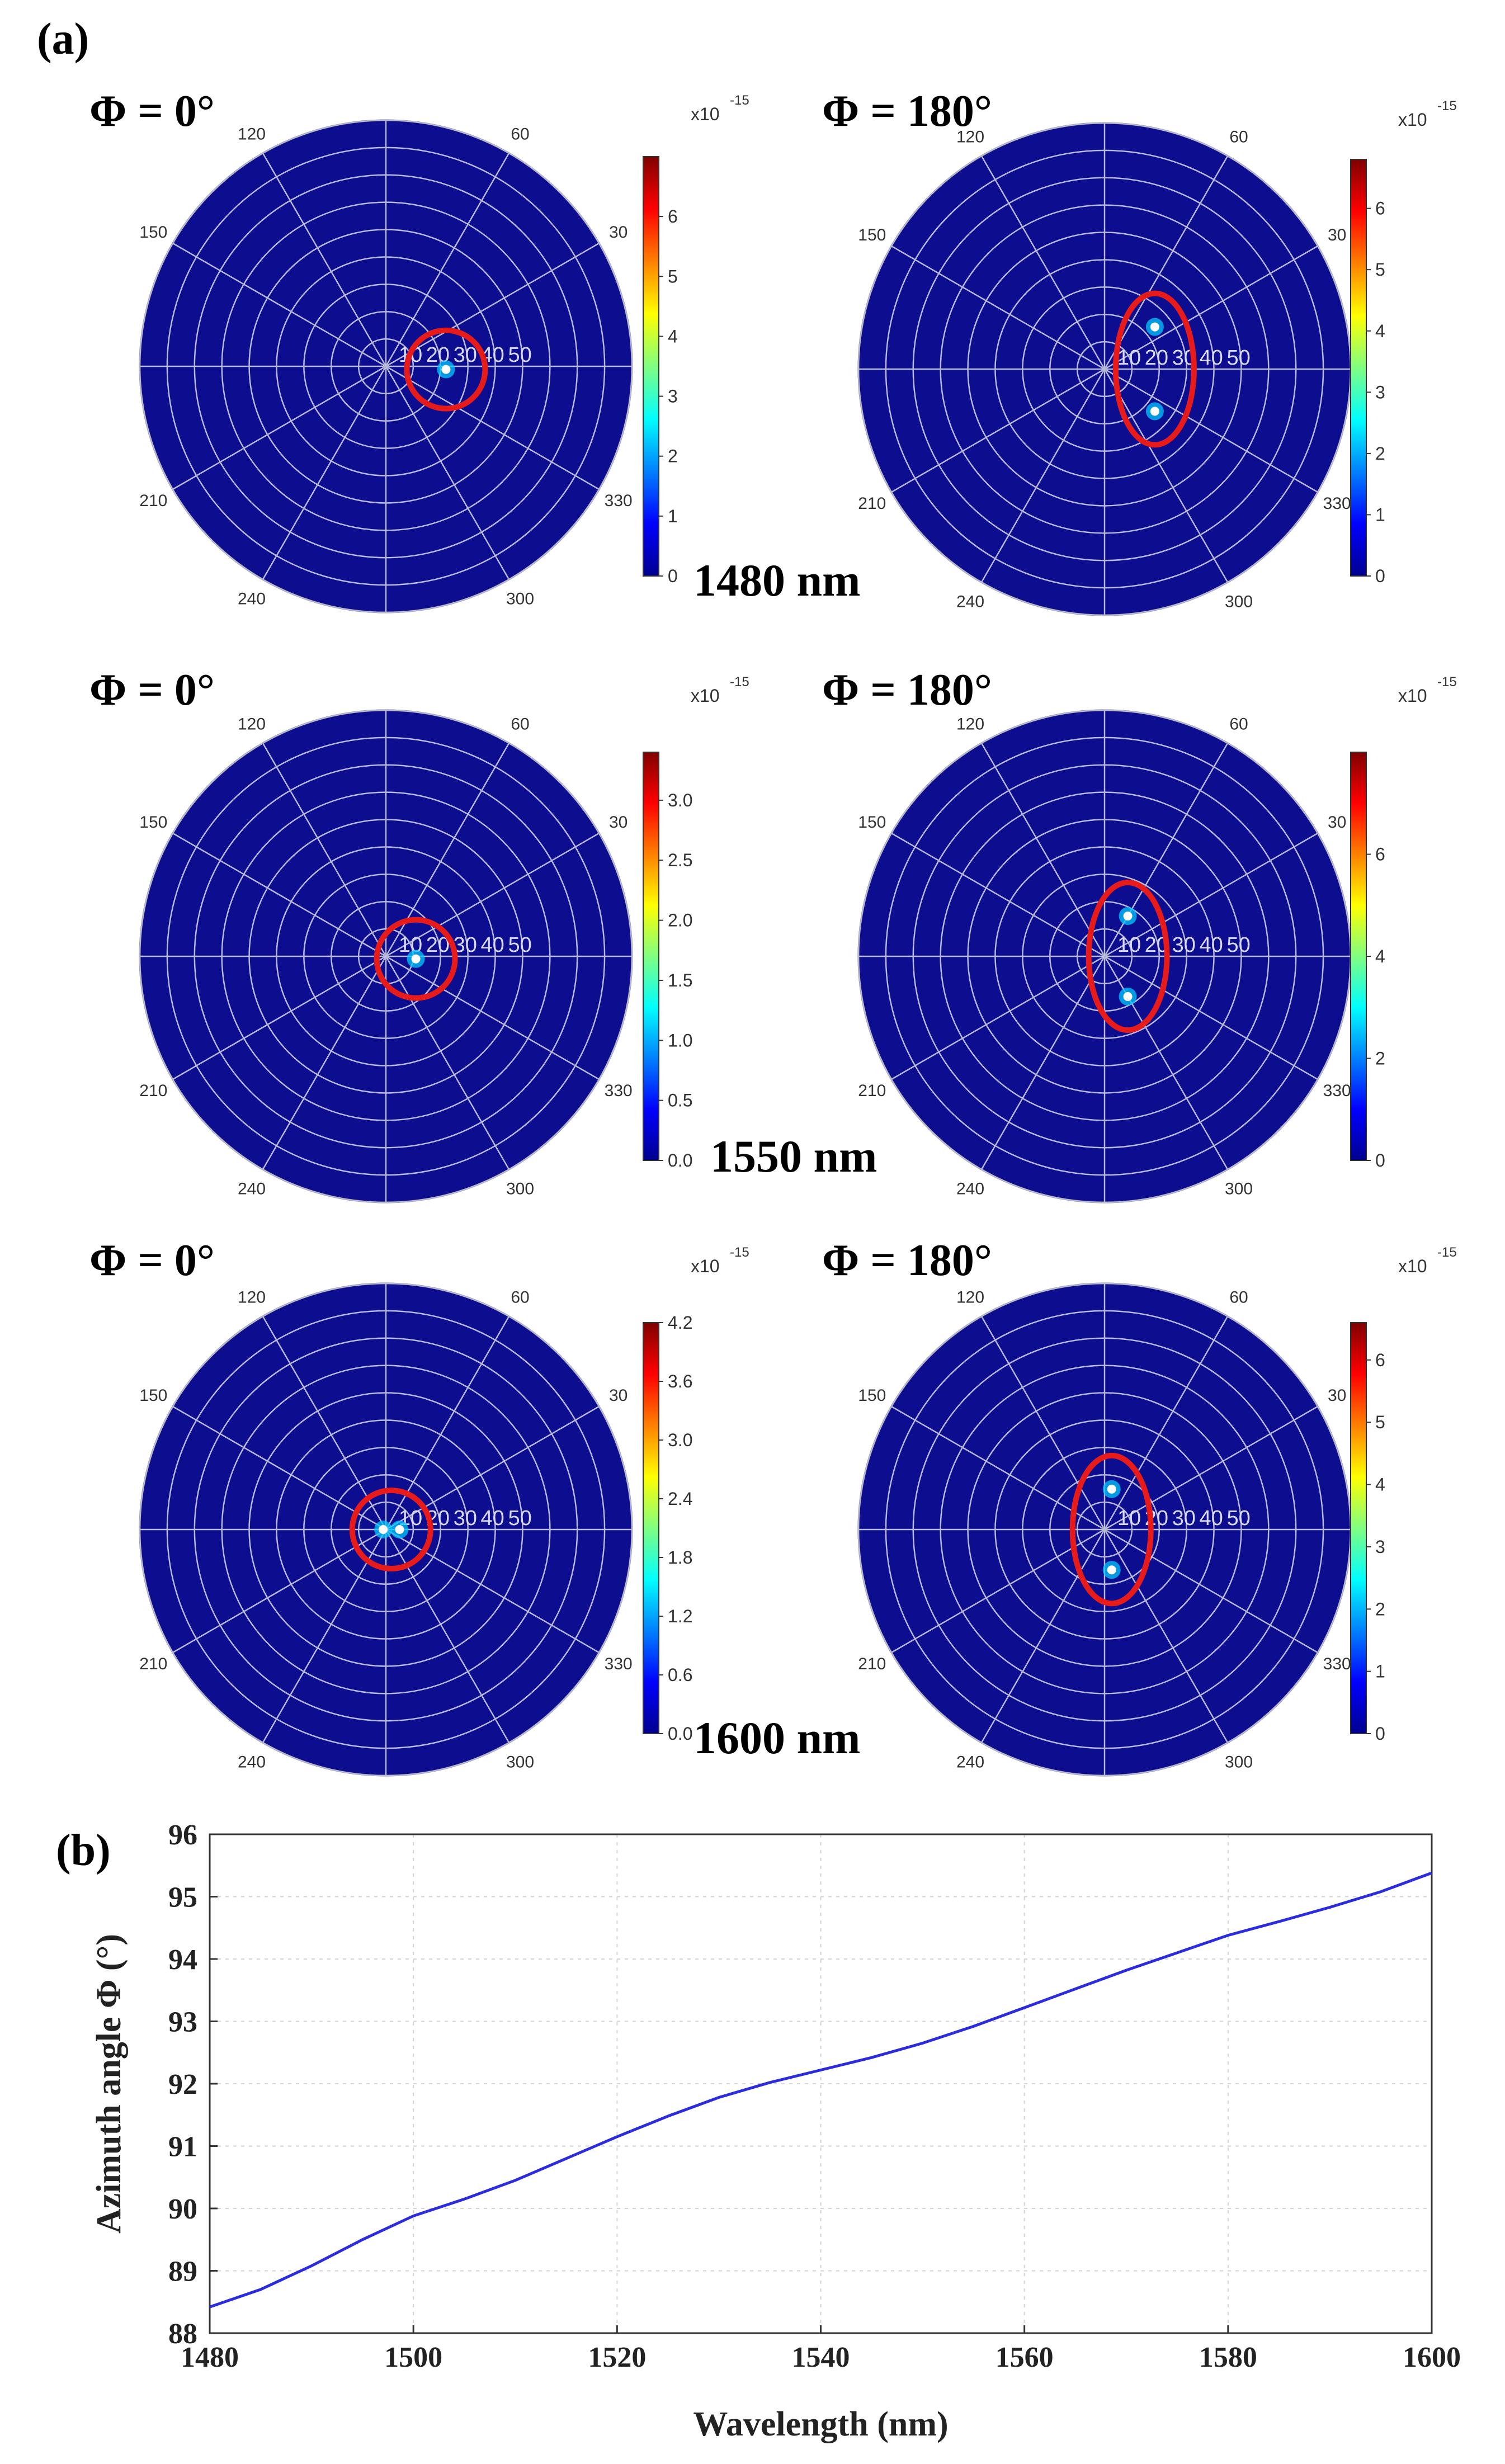 The height and width of the screenshot is (2464, 1505). What do you see at coordinates (1432, 2358) in the screenshot?
I see `x-tick-label: 1600` at bounding box center [1432, 2358].